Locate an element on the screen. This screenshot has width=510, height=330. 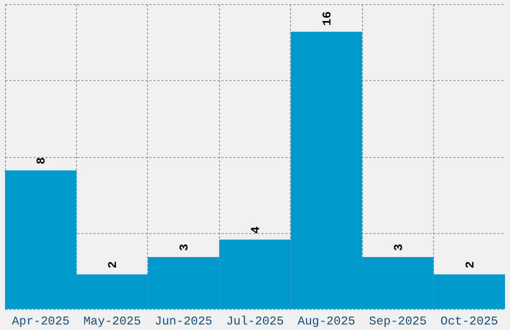
x-tick-label: Jun-2025 is located at coordinates (183, 321).